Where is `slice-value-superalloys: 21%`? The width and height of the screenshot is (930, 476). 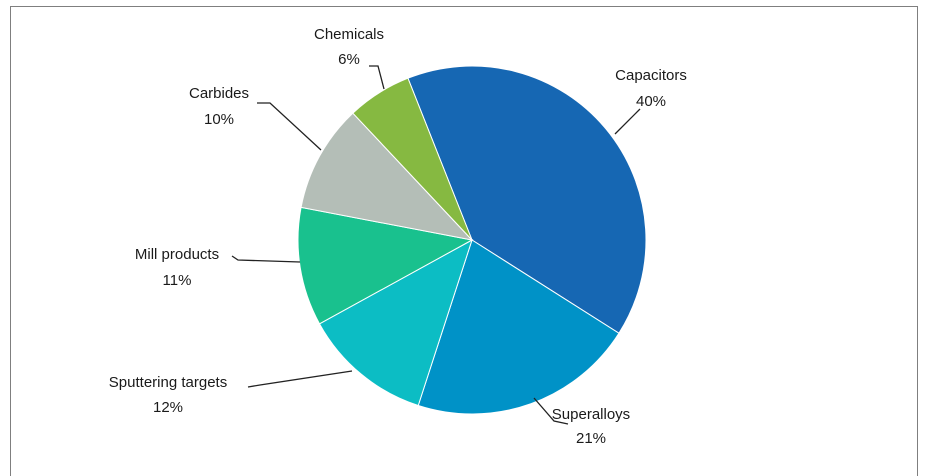 slice-value-superalloys: 21% is located at coordinates (591, 438).